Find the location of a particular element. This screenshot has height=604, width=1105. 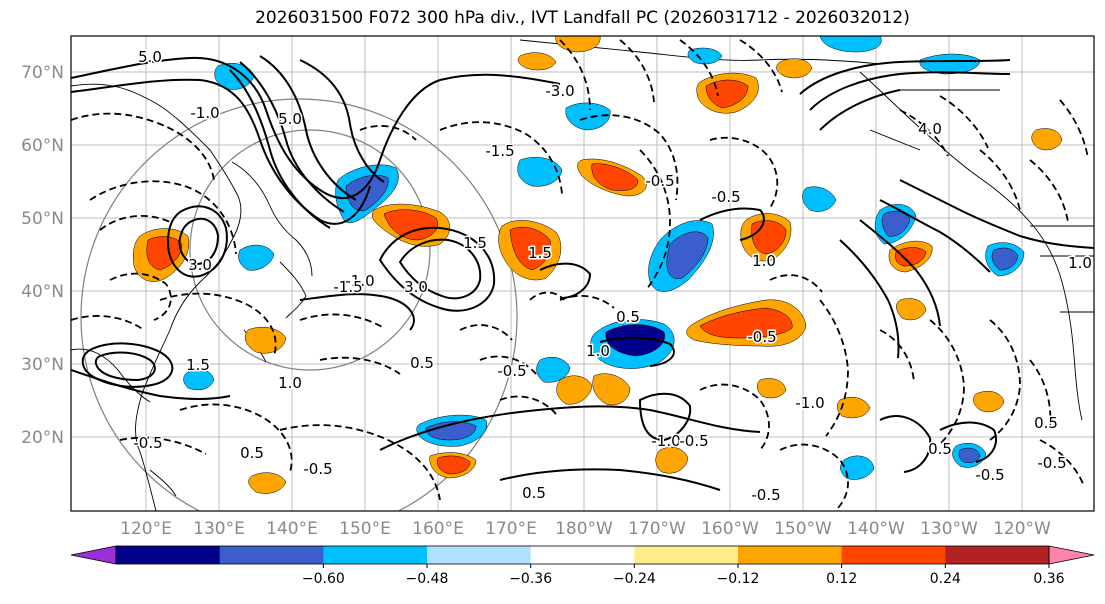

lon-label-180w: 180°W is located at coordinates (584, 529).